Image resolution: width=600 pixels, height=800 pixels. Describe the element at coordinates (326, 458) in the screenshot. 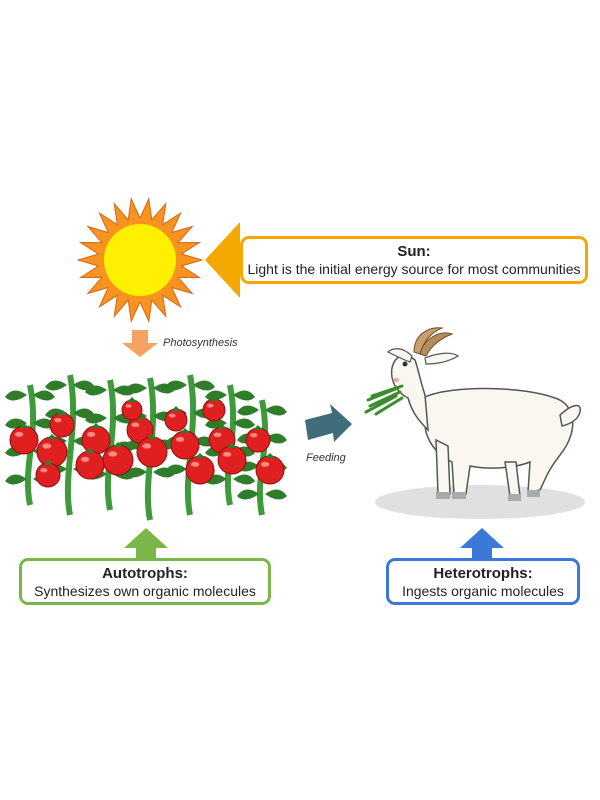

I see `feeding-label: Feeding` at that location.